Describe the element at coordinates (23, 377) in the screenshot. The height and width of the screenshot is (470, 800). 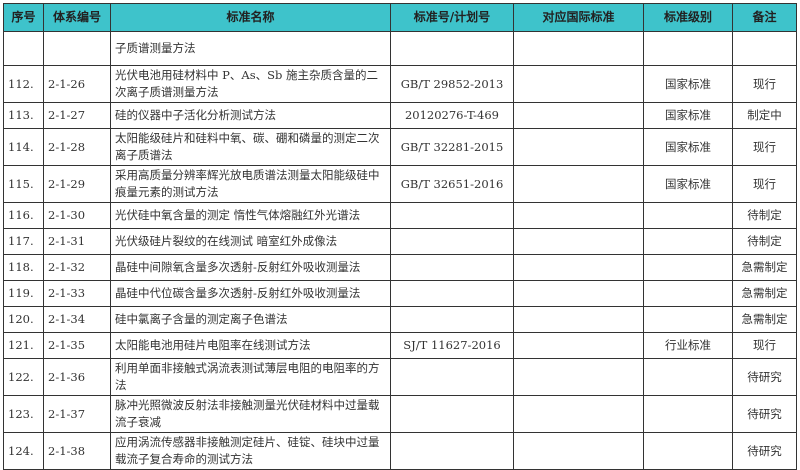
I see `cell-no: 122.` at that location.